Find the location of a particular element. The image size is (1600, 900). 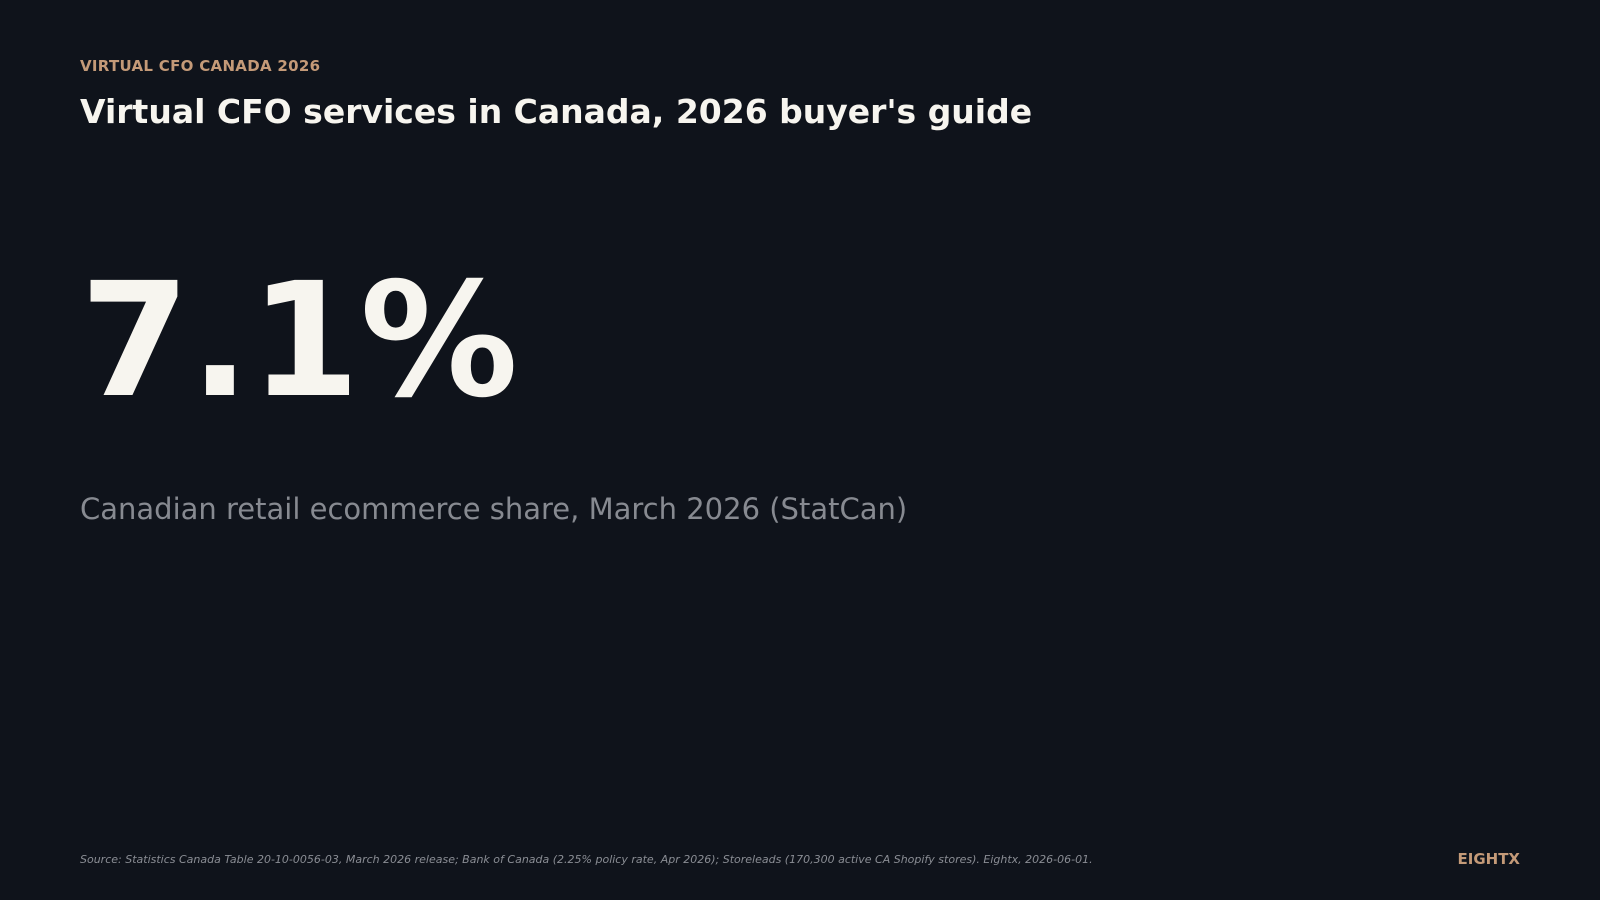

headline-stat-value: 7.1% is located at coordinates (299, 341).